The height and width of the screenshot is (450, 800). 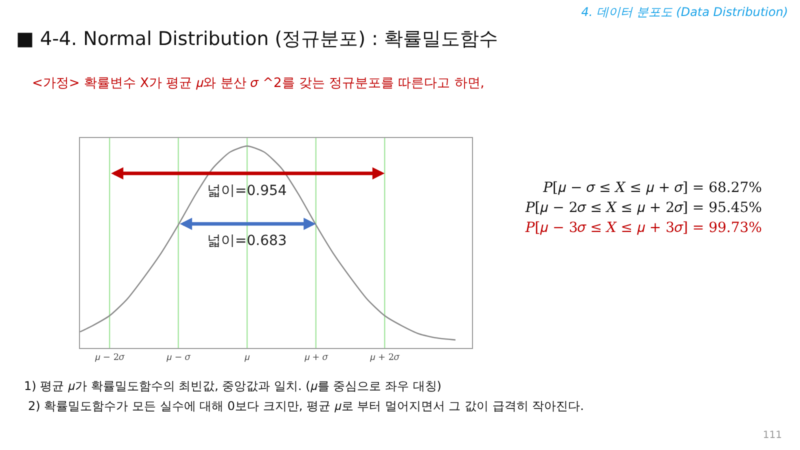 I want to click on text: 4. 데이터 분포도 (Data Distribution), so click(x=684, y=12).